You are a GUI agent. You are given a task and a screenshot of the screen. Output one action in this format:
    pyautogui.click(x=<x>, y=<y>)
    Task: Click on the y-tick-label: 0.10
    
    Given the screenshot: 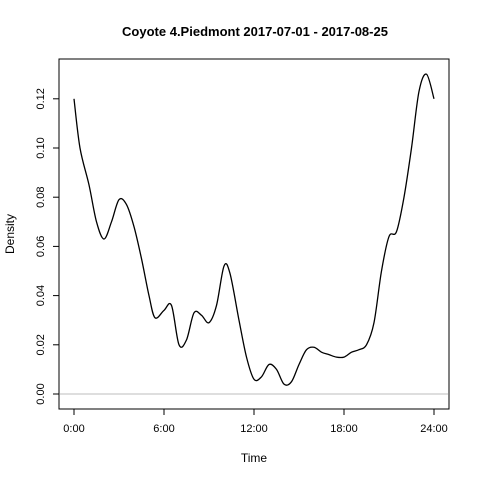 What is the action you would take?
    pyautogui.click(x=41, y=147)
    